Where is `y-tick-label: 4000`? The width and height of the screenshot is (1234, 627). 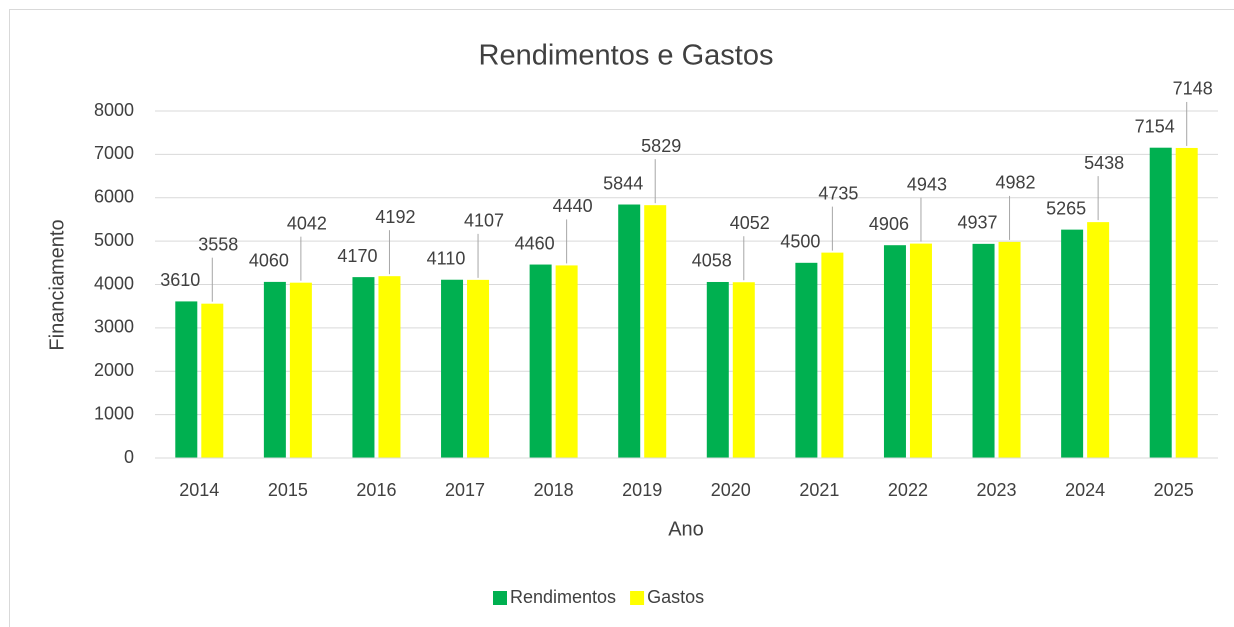 y-tick-label: 4000 is located at coordinates (114, 283).